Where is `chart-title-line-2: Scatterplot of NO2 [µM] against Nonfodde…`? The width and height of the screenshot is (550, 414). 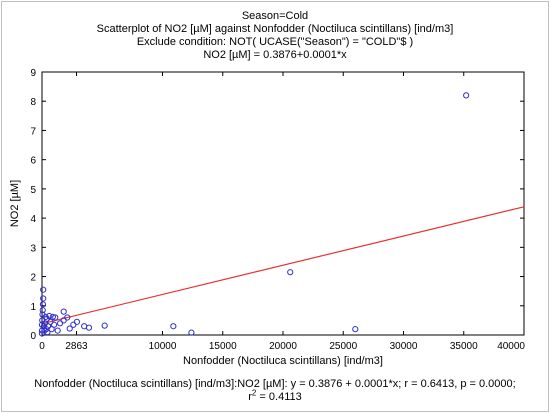 chart-title-line-2: Scatterplot of NO2 [µM] against Nonfodde… is located at coordinates (275, 29).